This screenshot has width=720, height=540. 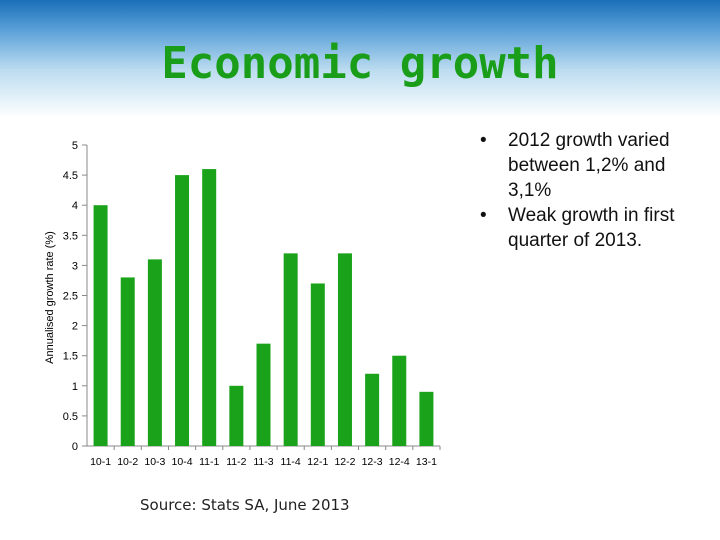 What do you see at coordinates (291, 462) in the screenshot?
I see `x-tick-label: 11-4` at bounding box center [291, 462].